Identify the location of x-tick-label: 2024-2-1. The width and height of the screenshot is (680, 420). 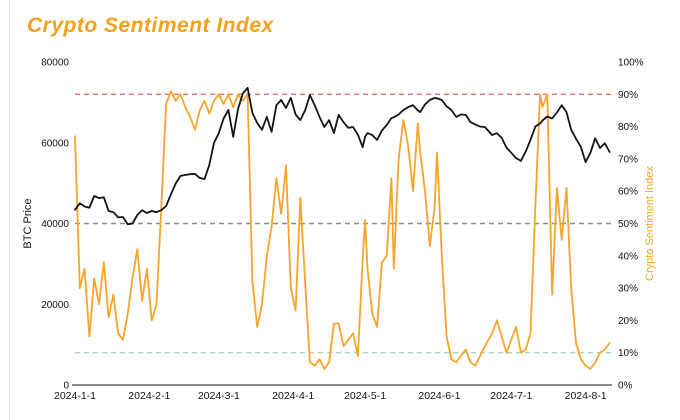
(149, 396).